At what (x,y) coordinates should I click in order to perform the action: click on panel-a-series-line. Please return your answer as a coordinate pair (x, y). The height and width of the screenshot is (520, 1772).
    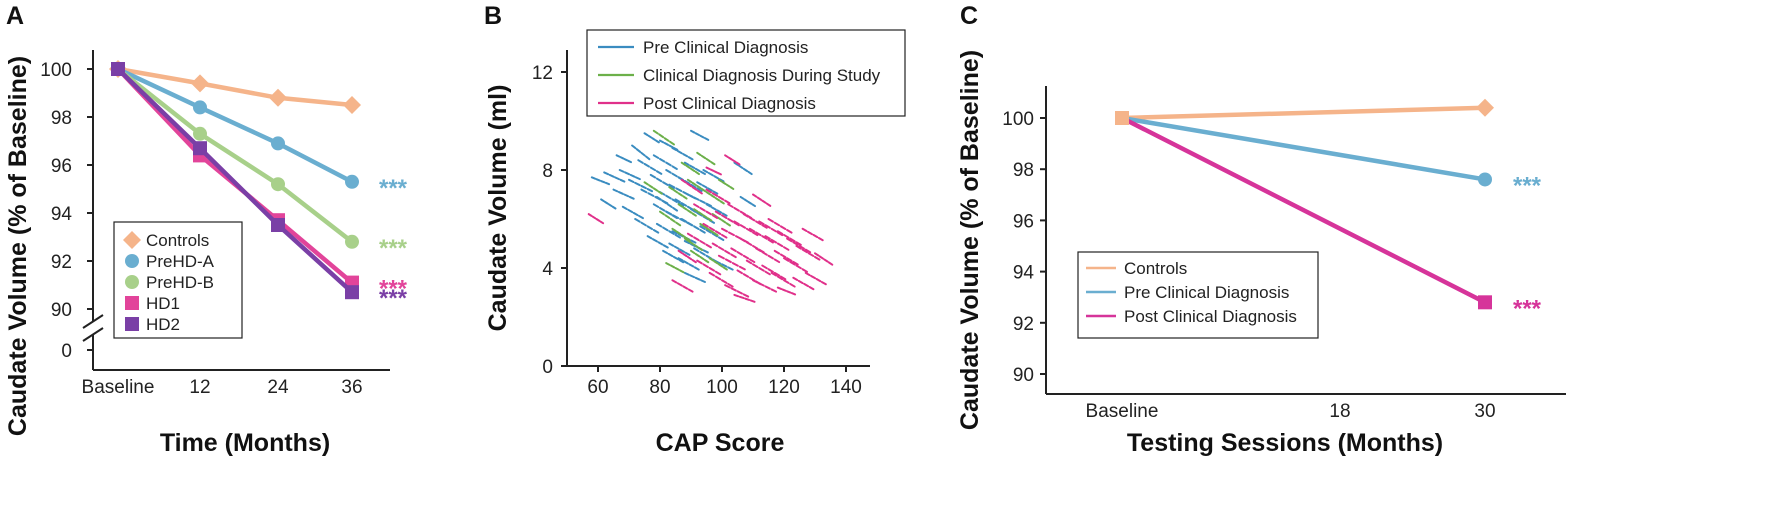
    Looking at the image, I should click on (235, 125).